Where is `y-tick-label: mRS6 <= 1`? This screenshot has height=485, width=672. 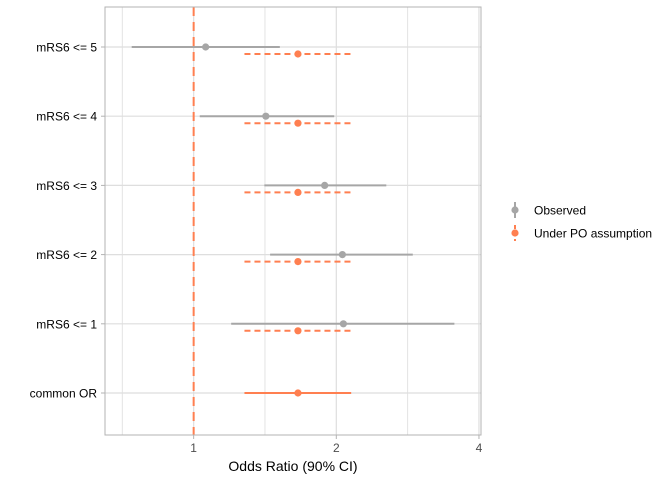
y-tick-label: mRS6 <= 1 is located at coordinates (66, 324).